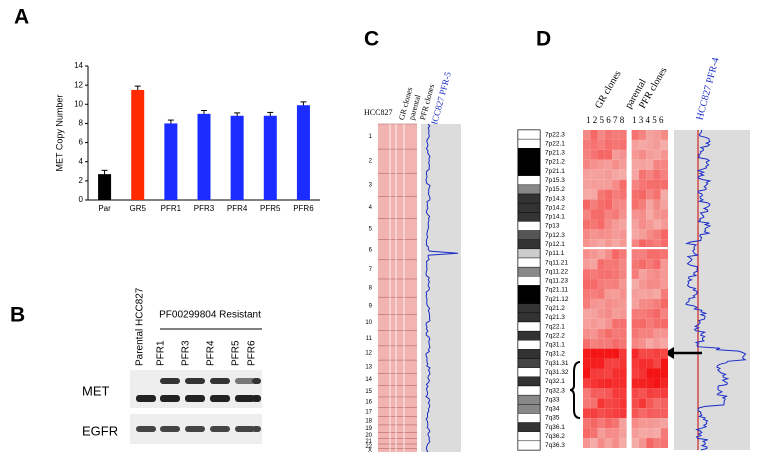  I want to click on chromosome-label: 2, so click(371, 162).